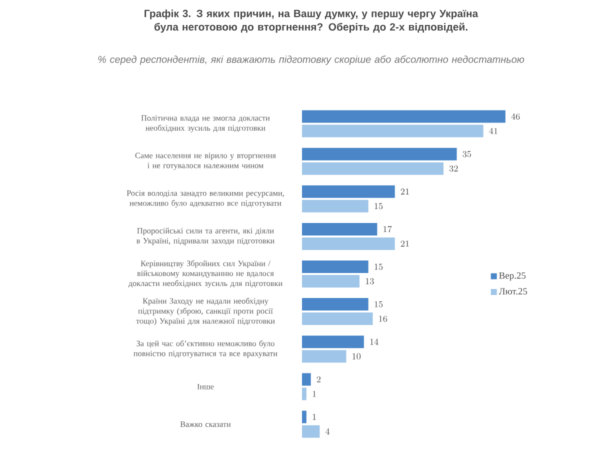 The width and height of the screenshot is (600, 476). Describe the element at coordinates (327, 431) in the screenshot. I see `data-label: 4` at that location.